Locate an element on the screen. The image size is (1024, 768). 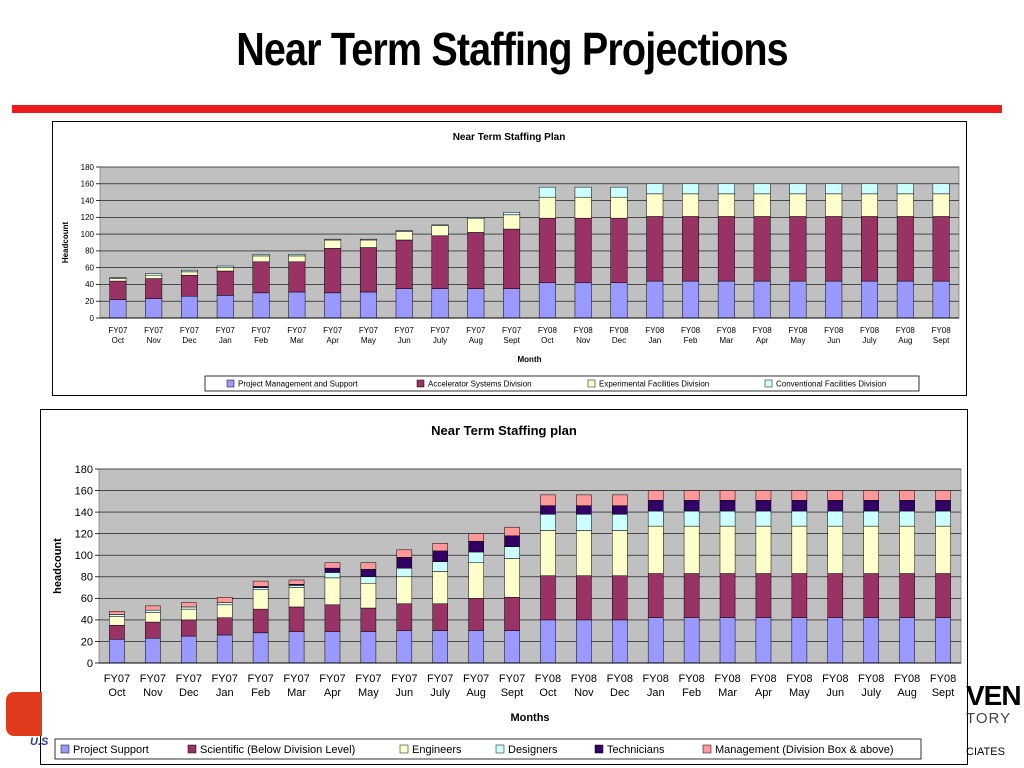
y-tick-label: 160 is located at coordinates (84, 491).